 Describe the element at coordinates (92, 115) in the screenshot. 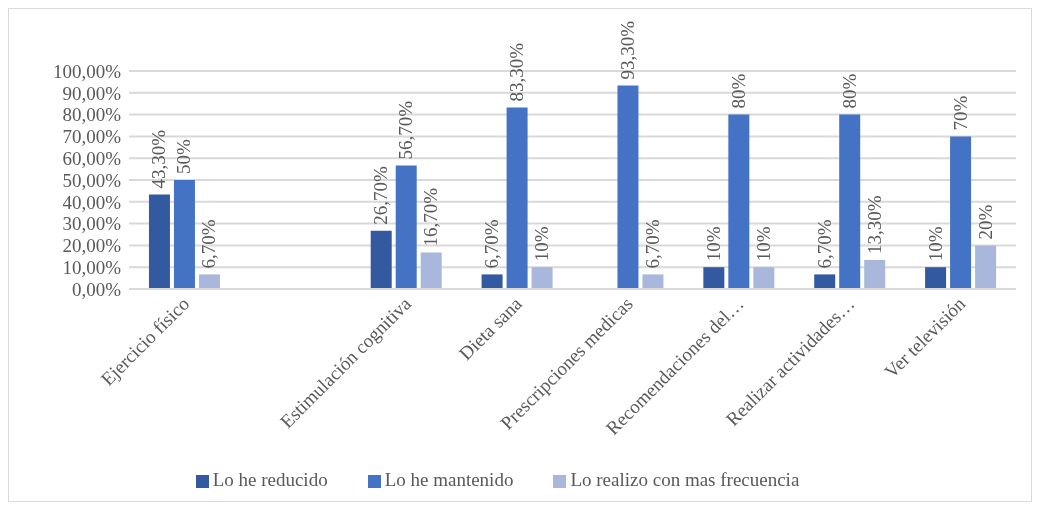

I see `y-tick-label: 80,00%` at that location.